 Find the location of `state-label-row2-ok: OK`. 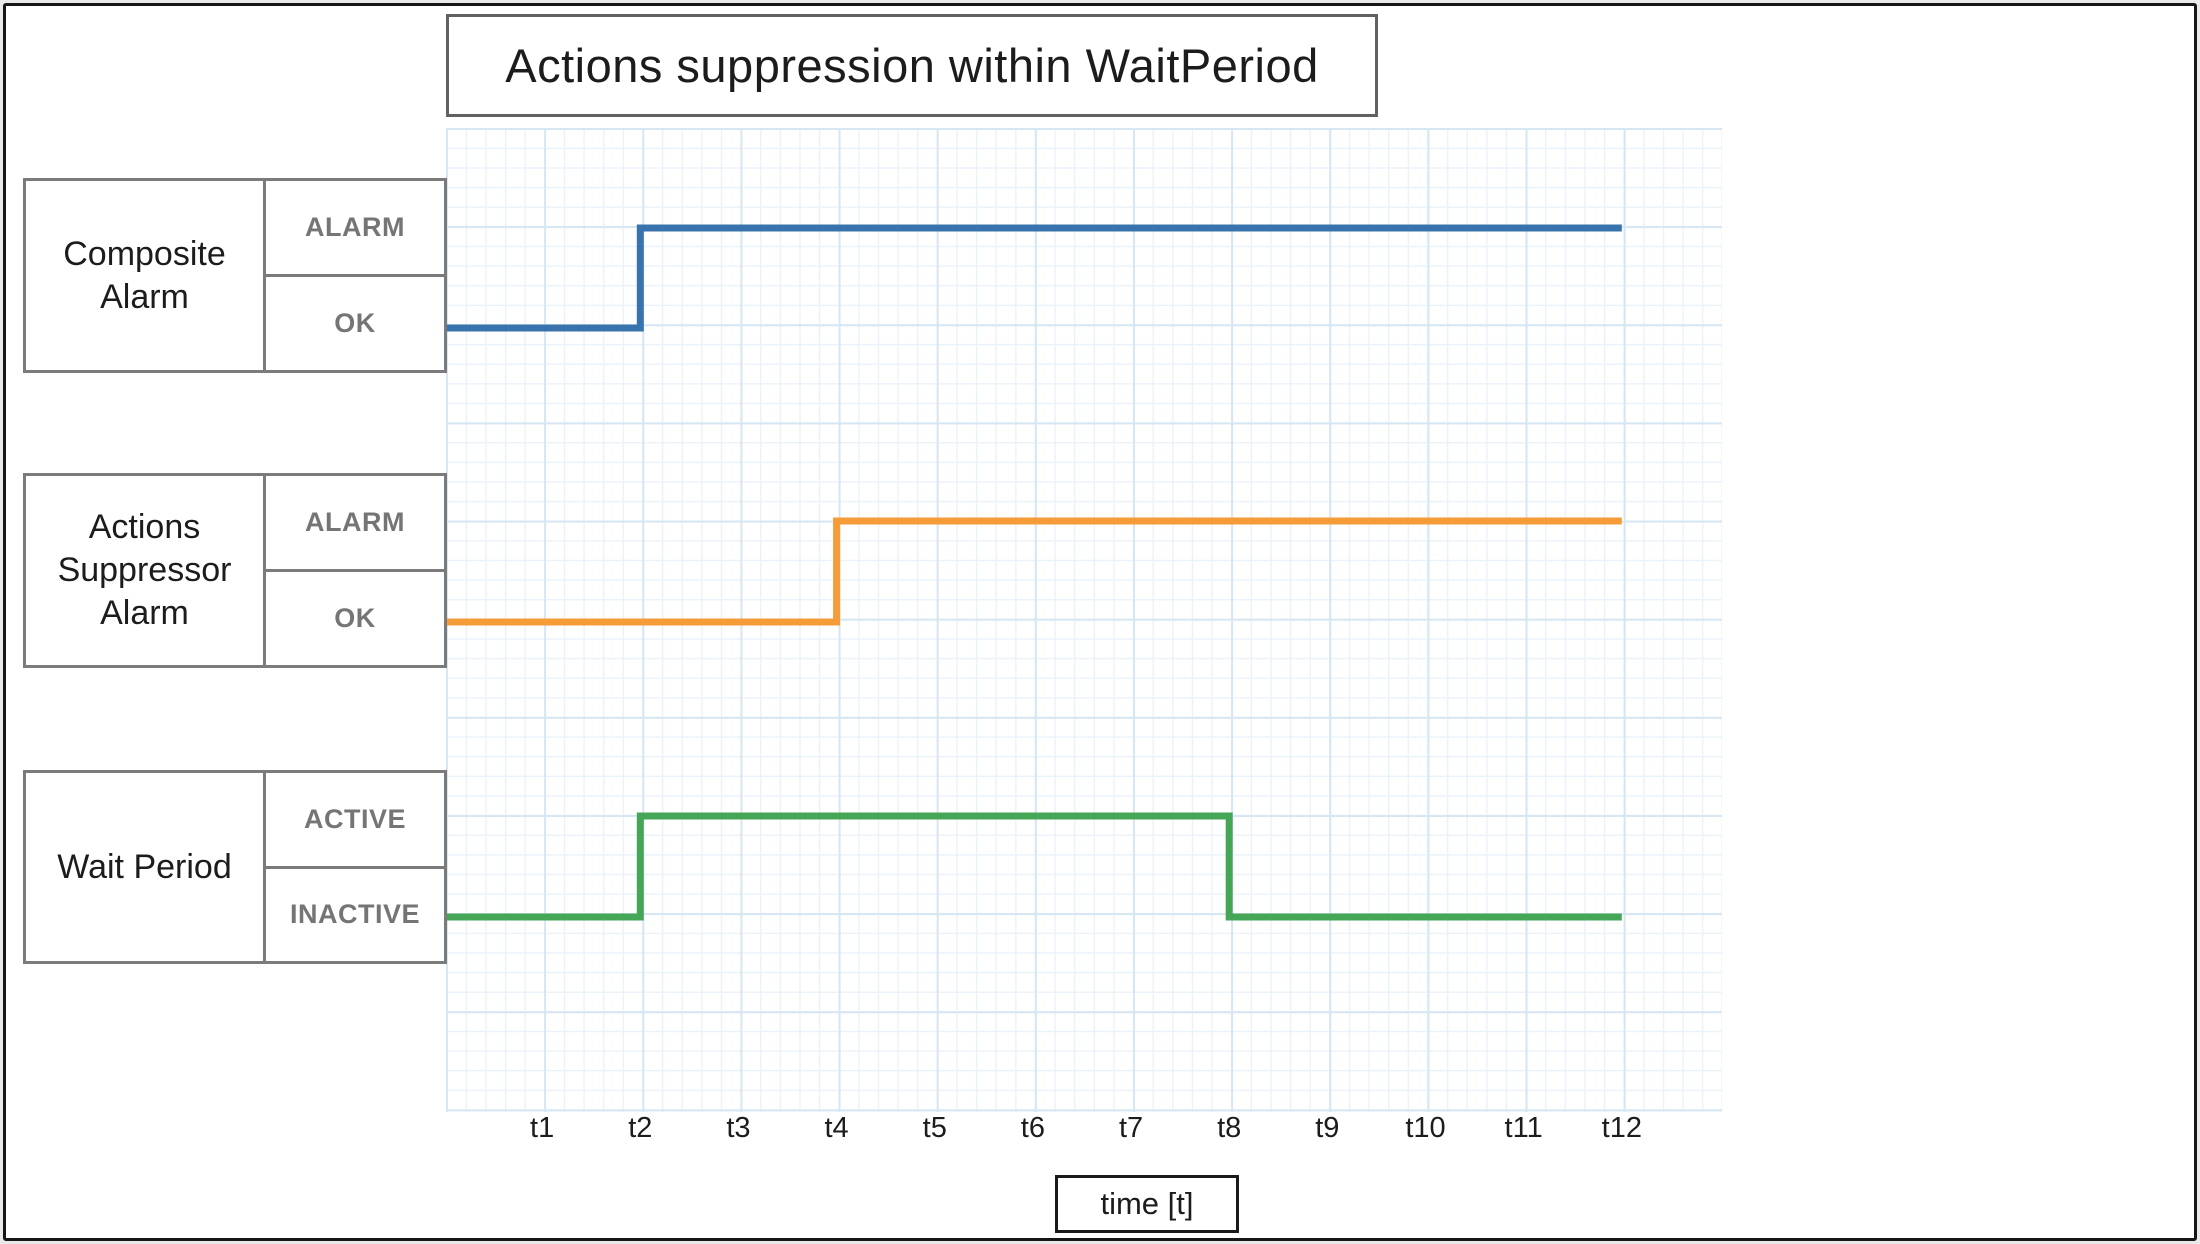

state-label-row2-ok: OK is located at coordinates (355, 617).